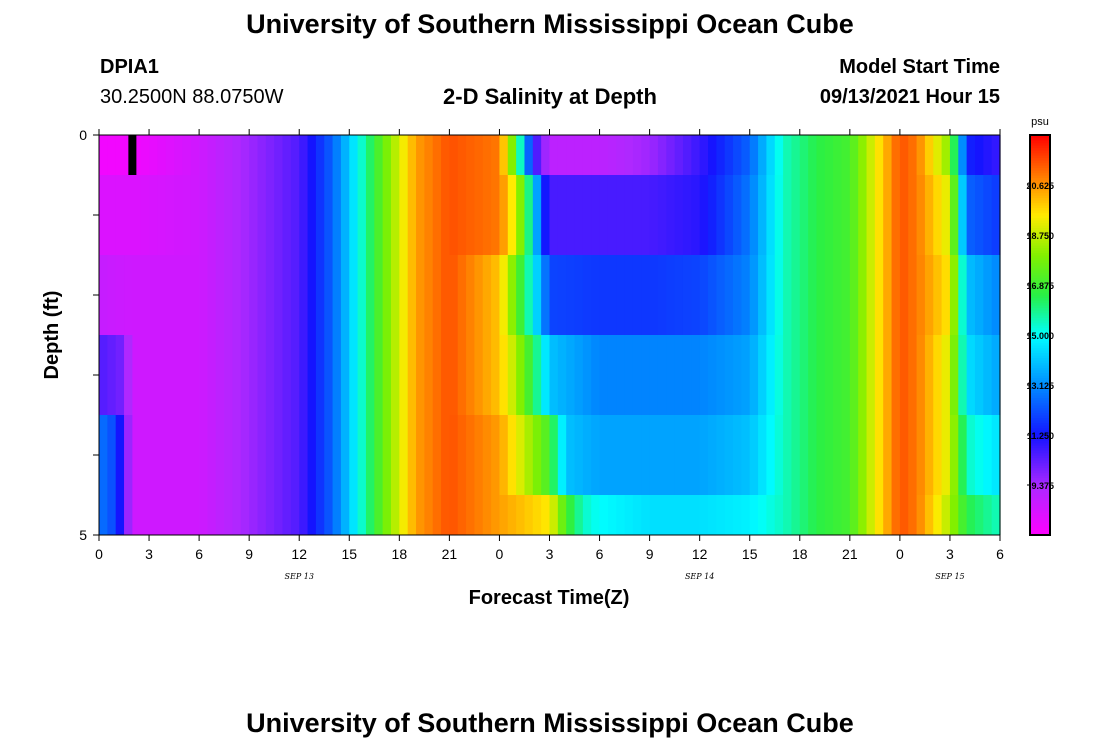  Describe the element at coordinates (909, 97) in the screenshot. I see `model-start-value: 09/13/2021 Hour 15` at that location.